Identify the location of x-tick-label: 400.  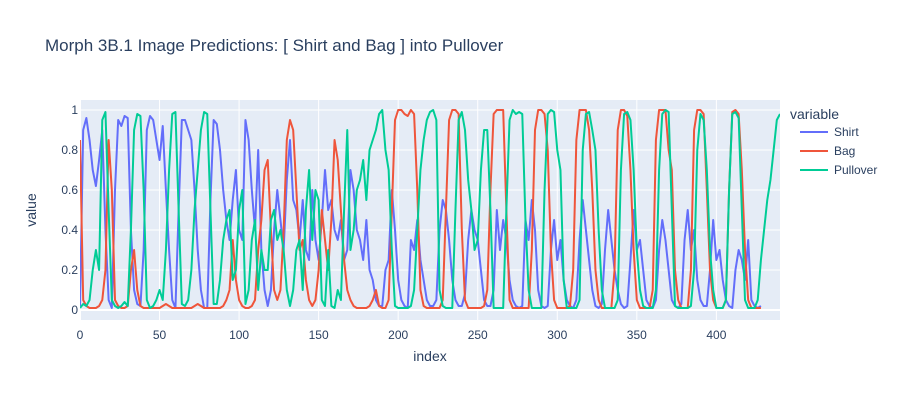
(716, 335).